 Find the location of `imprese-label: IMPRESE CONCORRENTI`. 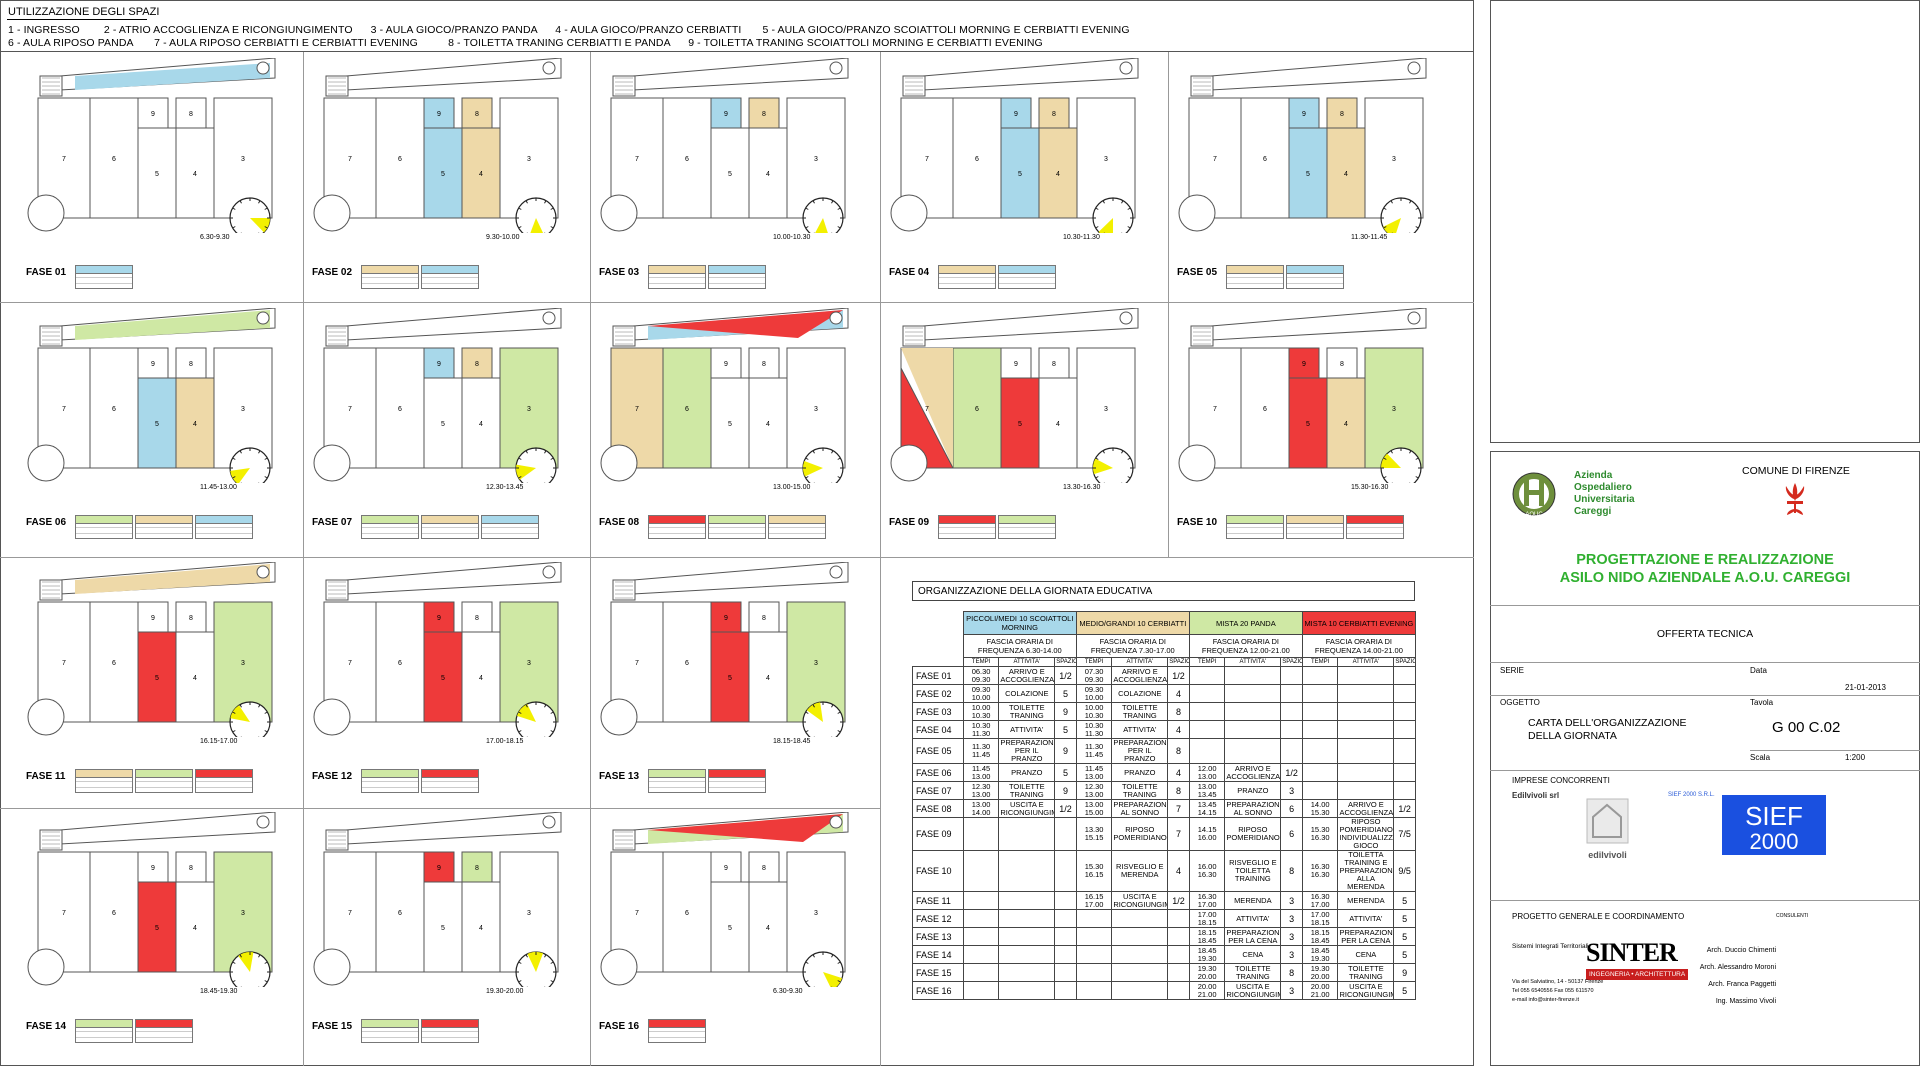

imprese-label: IMPRESE CONCORRENTI is located at coordinates (1561, 780).